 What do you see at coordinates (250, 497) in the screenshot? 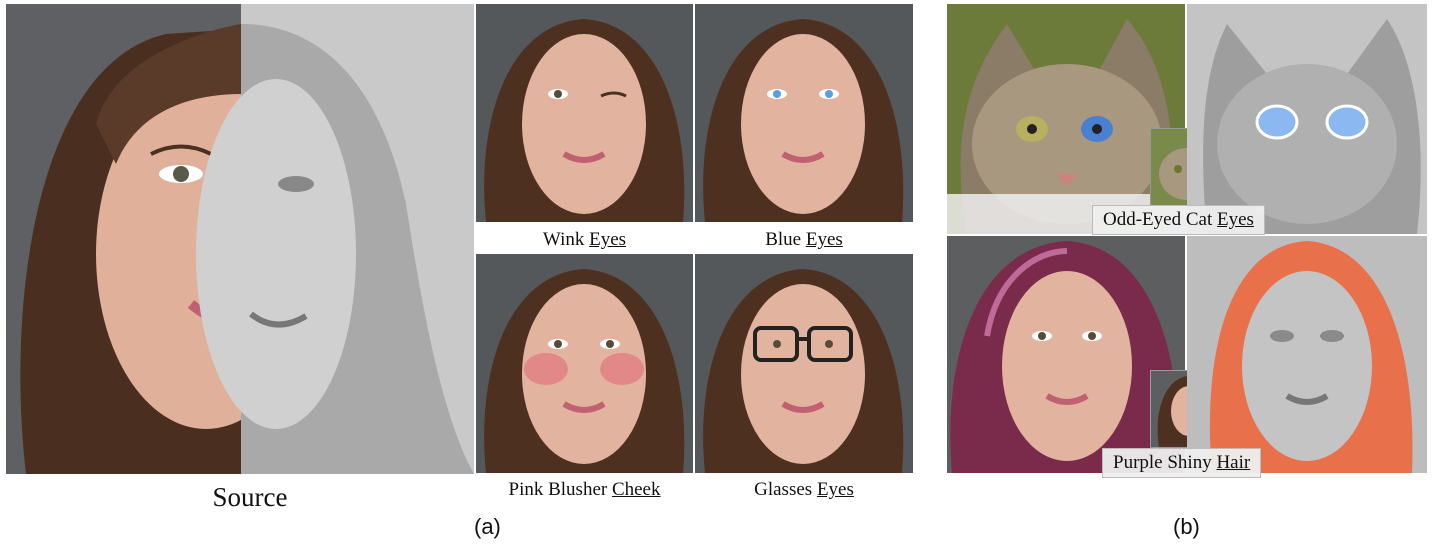
I see `source-caption: Source` at bounding box center [250, 497].